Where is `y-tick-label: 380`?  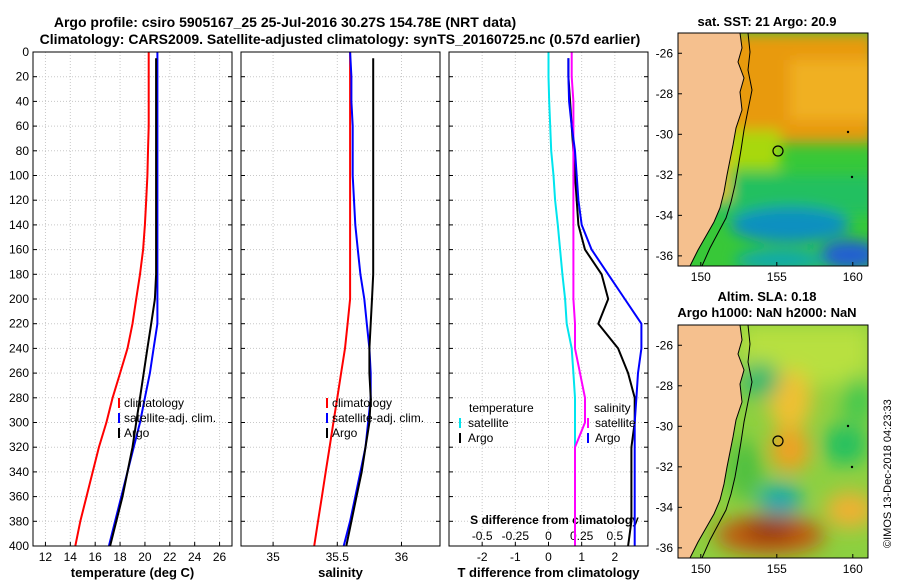 y-tick-label: 380 is located at coordinates (19, 521).